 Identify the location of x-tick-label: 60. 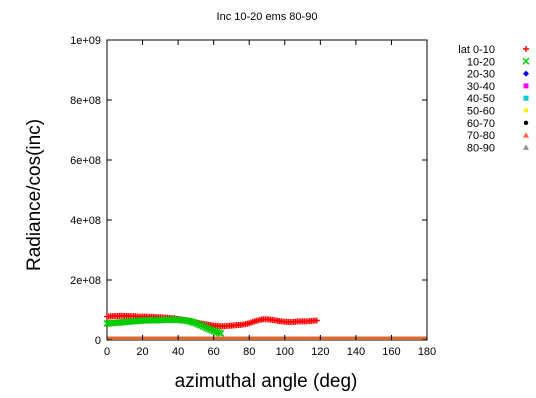
(214, 352).